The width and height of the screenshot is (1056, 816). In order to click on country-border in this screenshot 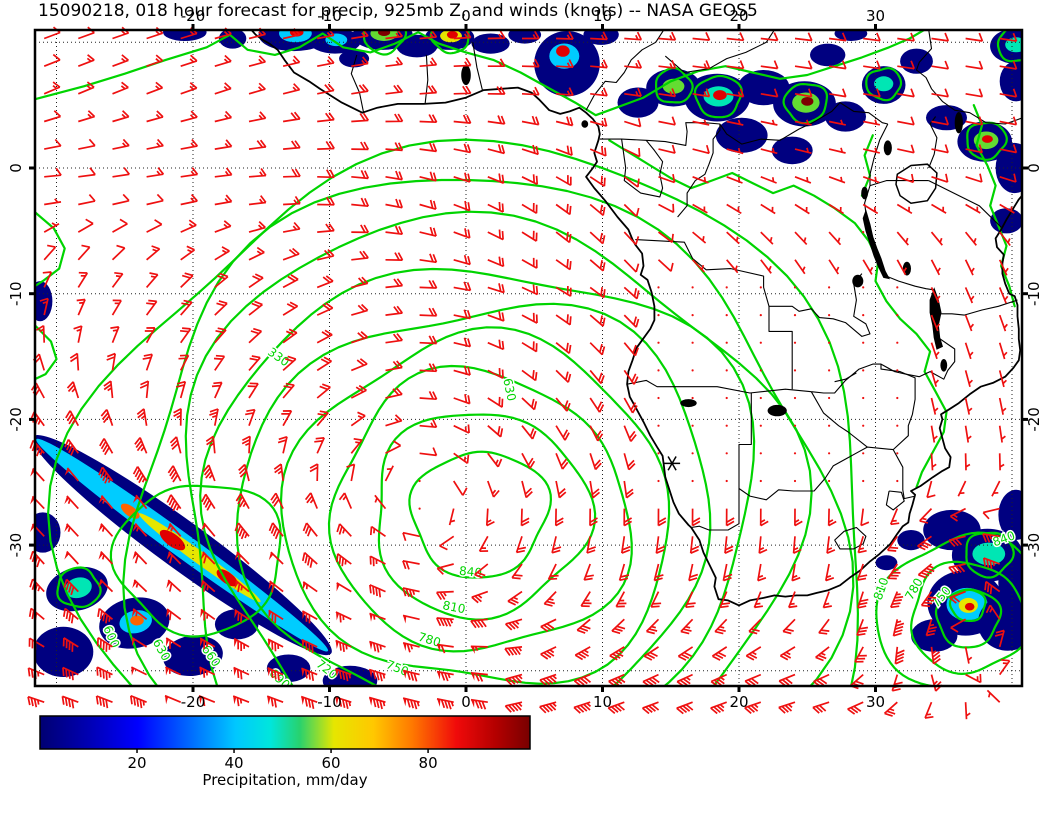, I will do `click(899, 183)`.